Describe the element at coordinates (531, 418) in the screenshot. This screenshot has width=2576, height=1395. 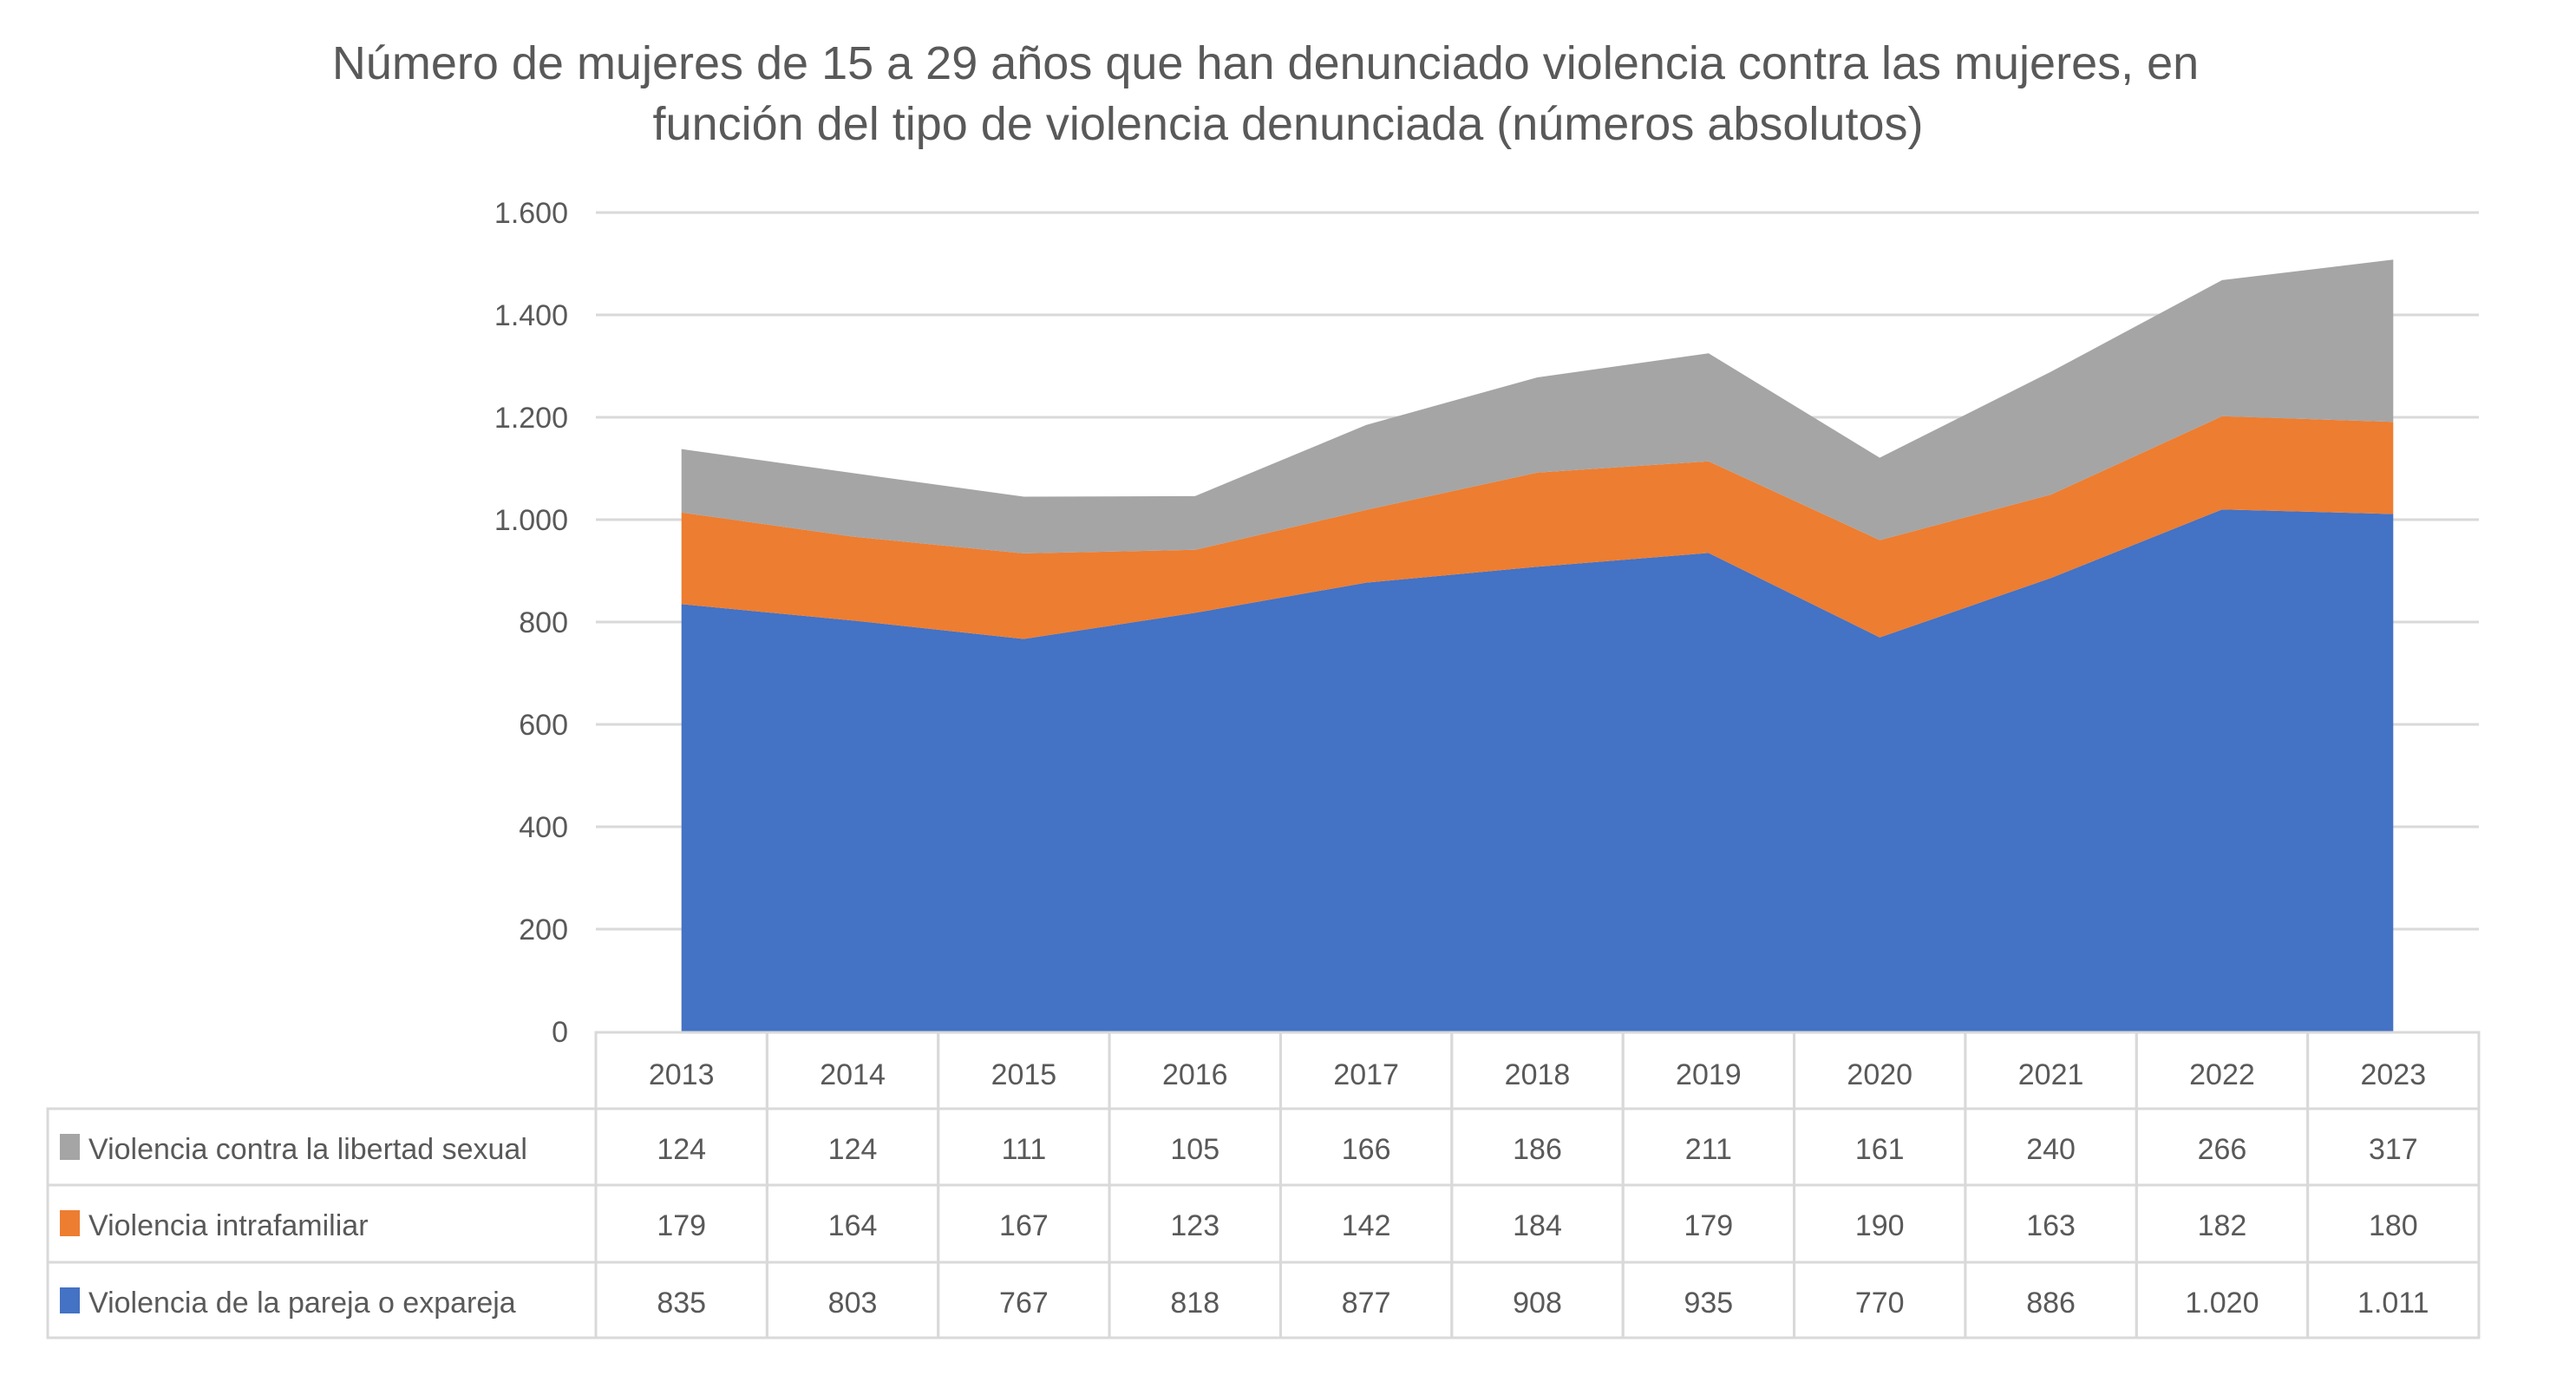
I see `y-tick-label: 1.200` at that location.